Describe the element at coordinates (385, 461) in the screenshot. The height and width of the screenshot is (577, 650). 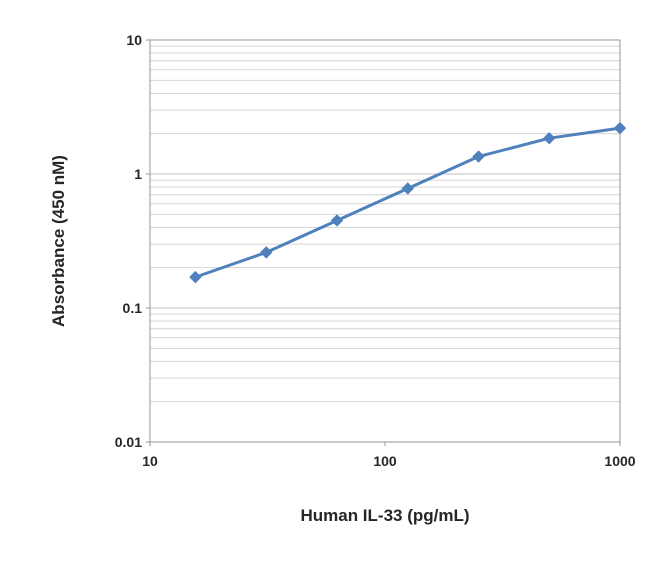
I see `svg-text: 100` at that location.